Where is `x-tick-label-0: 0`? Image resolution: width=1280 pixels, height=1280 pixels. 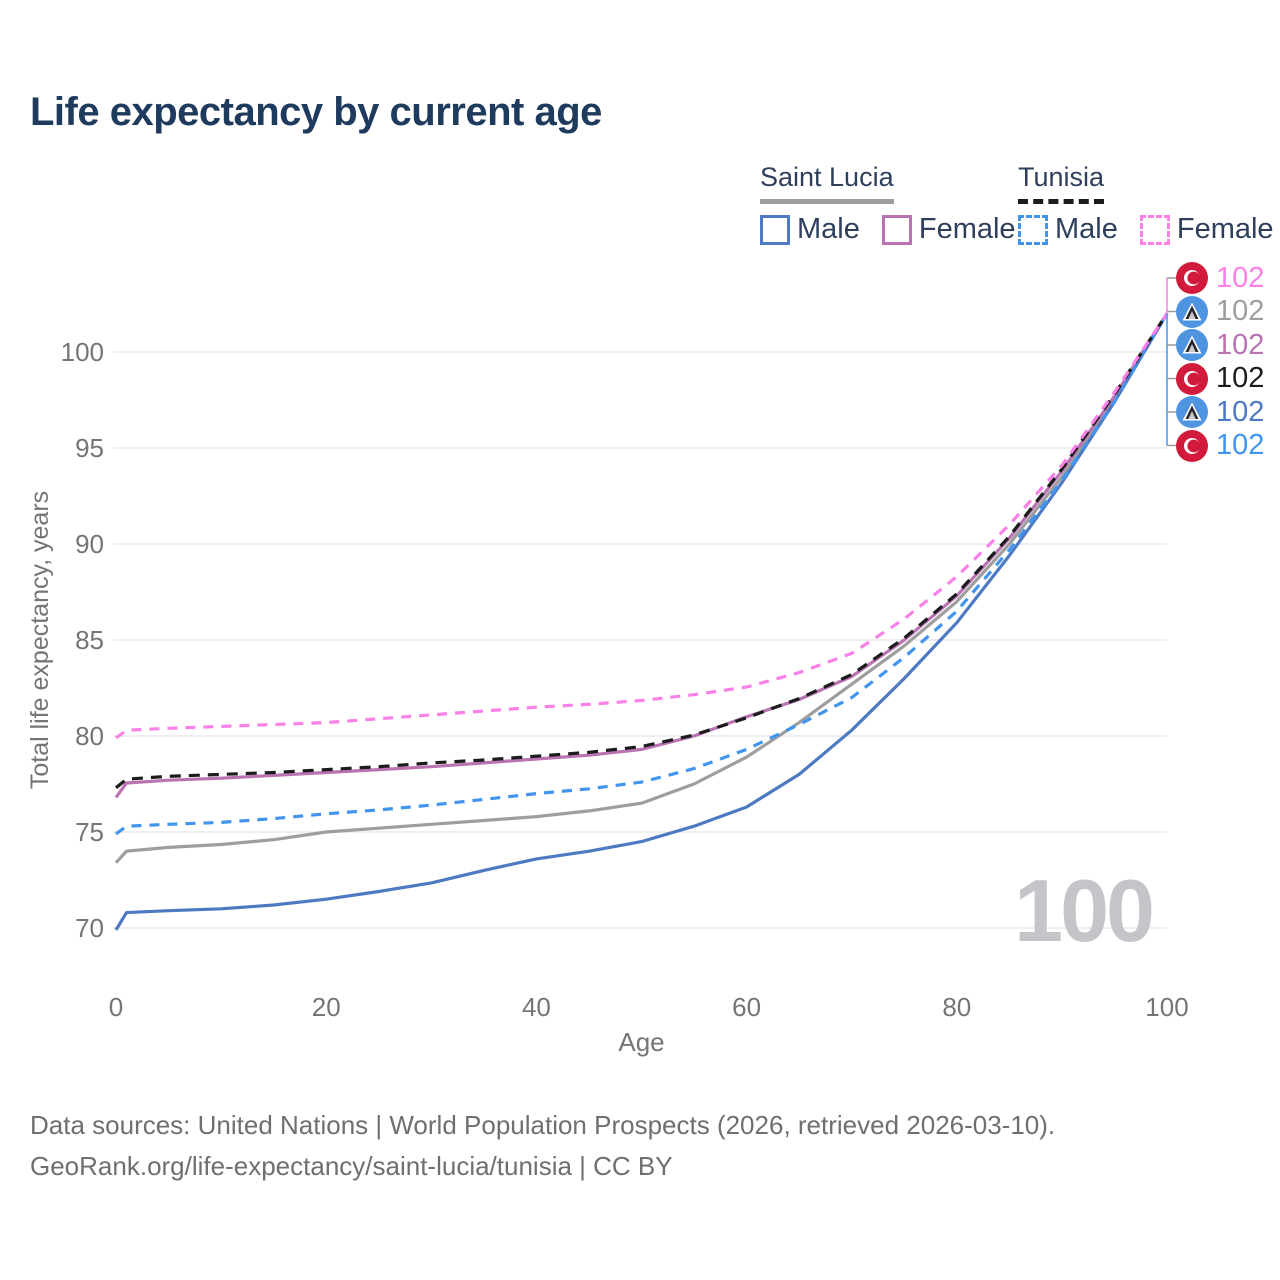 x-tick-label-0: 0 is located at coordinates (116, 1007).